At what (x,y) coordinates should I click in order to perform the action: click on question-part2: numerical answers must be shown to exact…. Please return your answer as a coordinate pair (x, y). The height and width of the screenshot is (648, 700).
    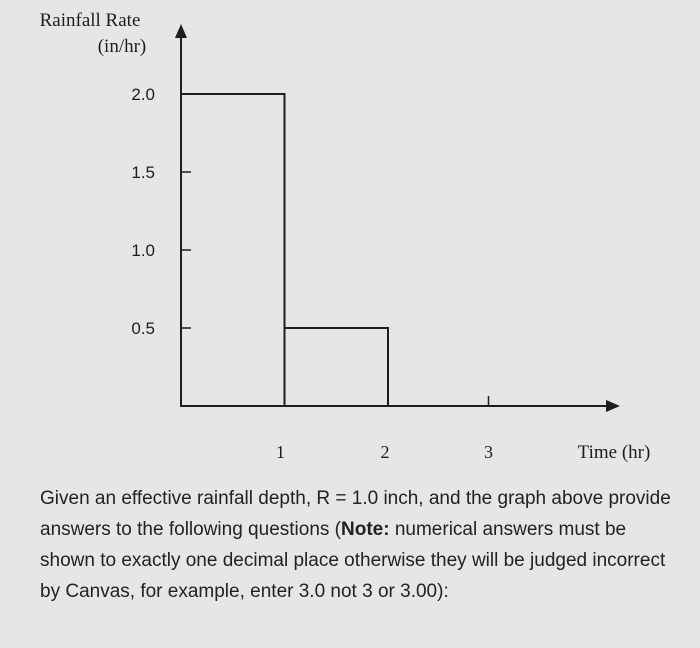
    Looking at the image, I should click on (353, 560).